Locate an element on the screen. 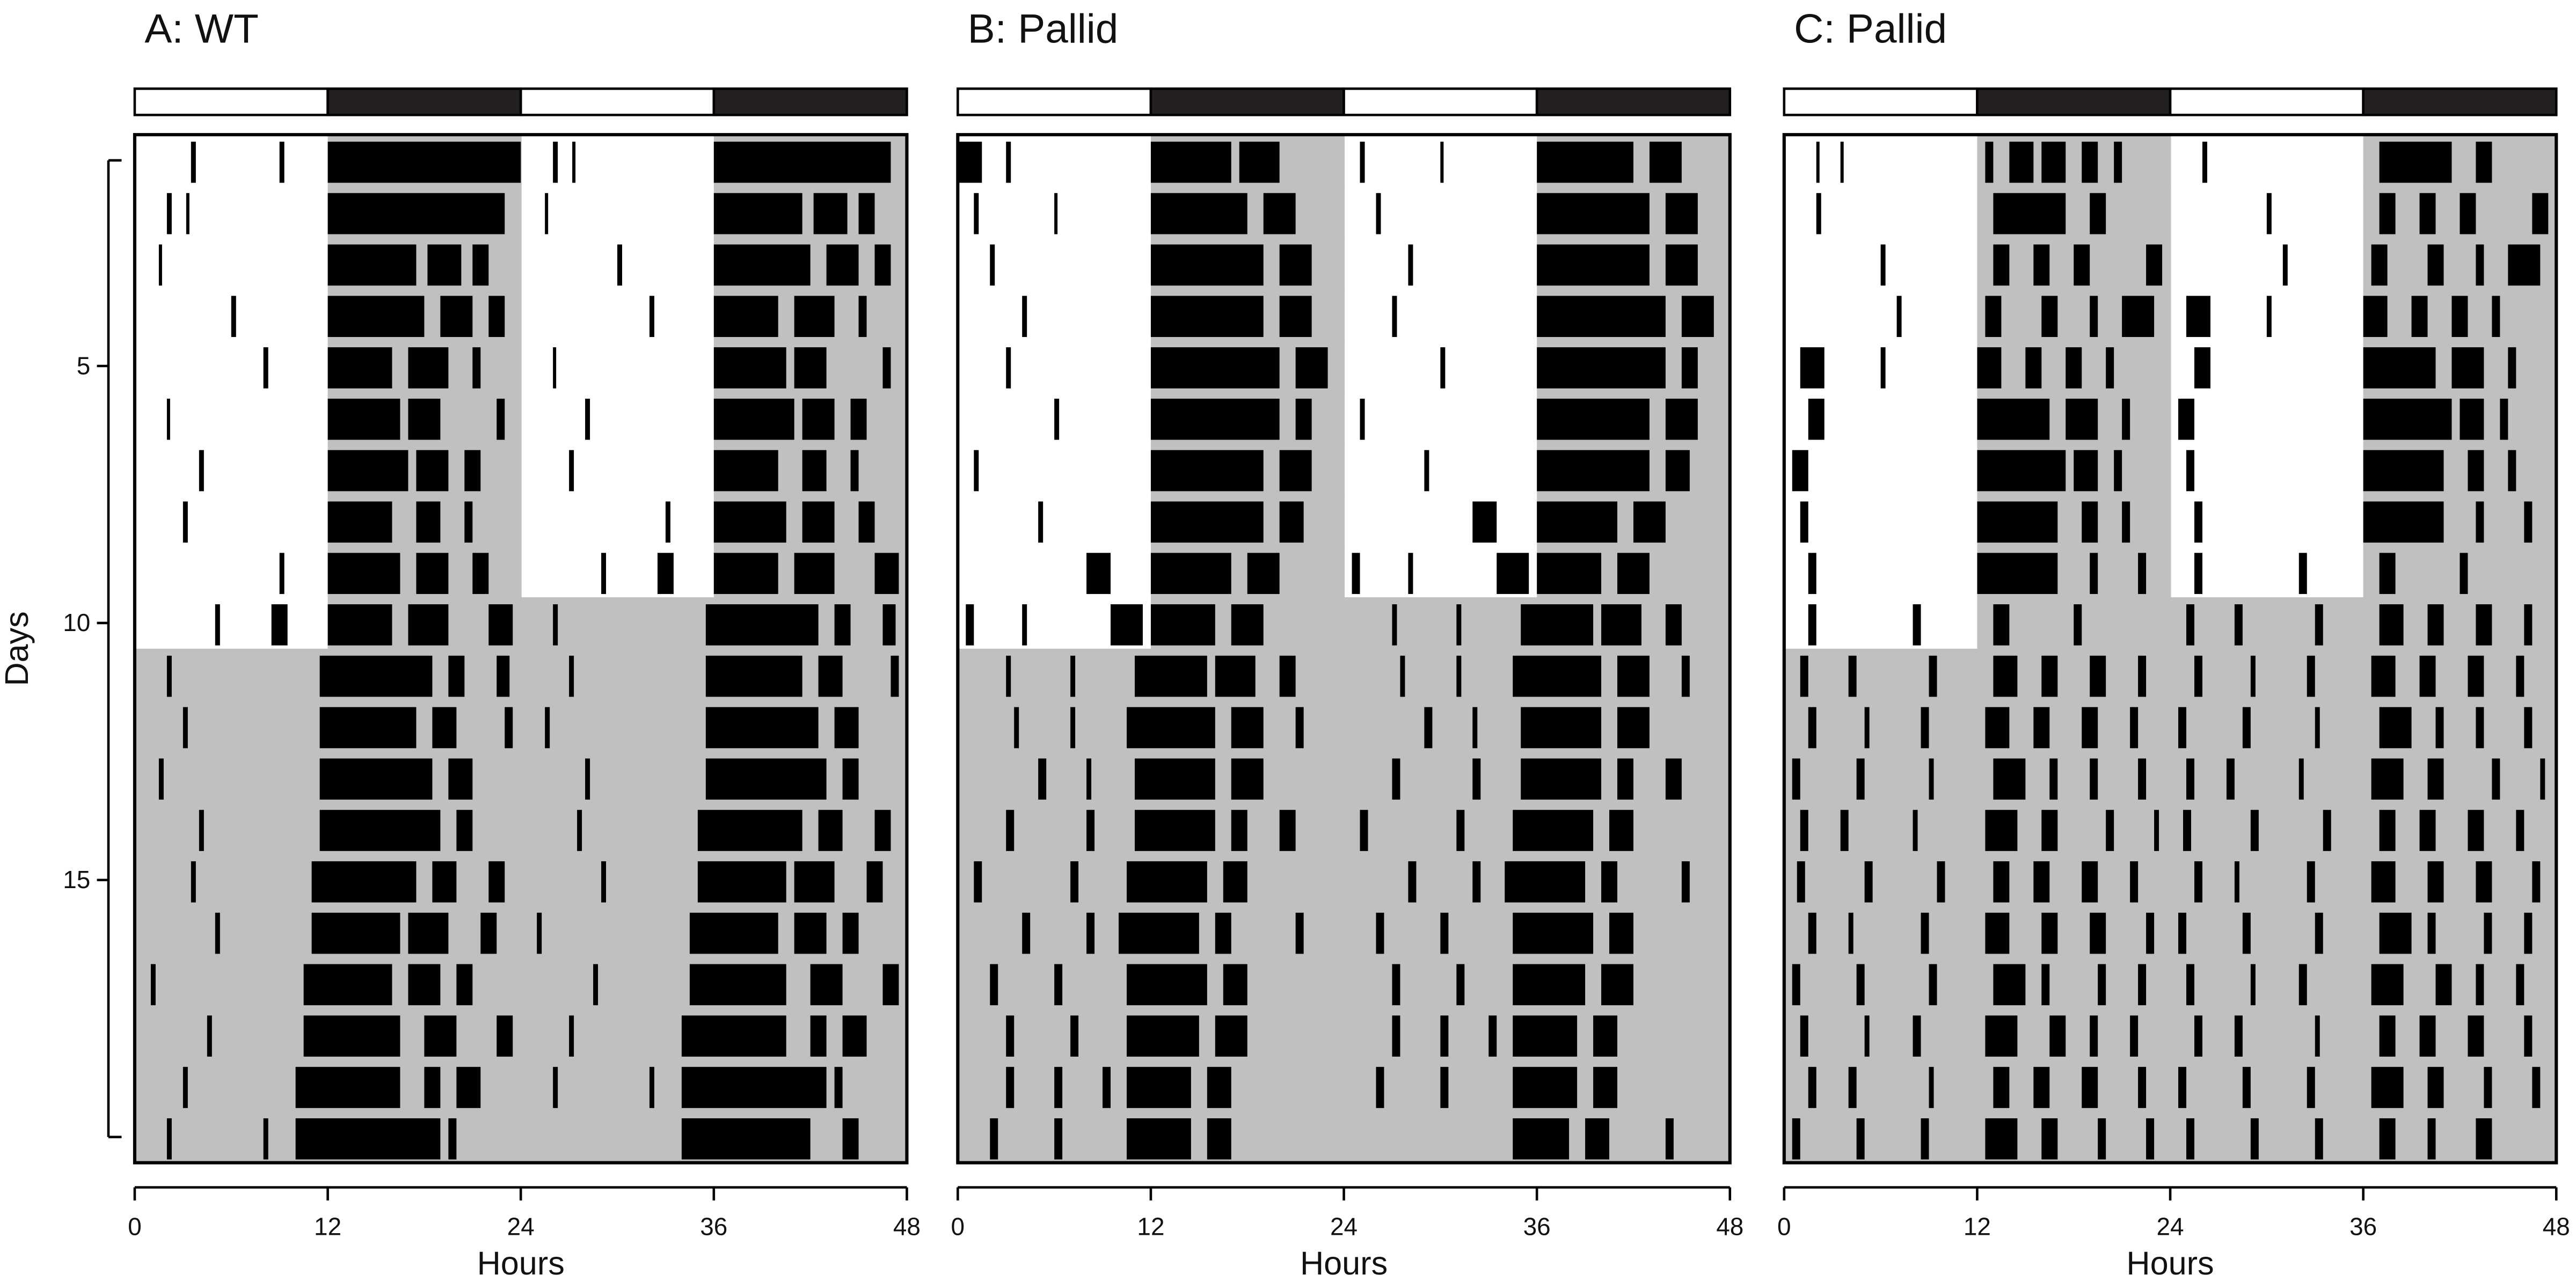 The height and width of the screenshot is (1282, 2576). x-axis-label: Hours is located at coordinates (1344, 1262).